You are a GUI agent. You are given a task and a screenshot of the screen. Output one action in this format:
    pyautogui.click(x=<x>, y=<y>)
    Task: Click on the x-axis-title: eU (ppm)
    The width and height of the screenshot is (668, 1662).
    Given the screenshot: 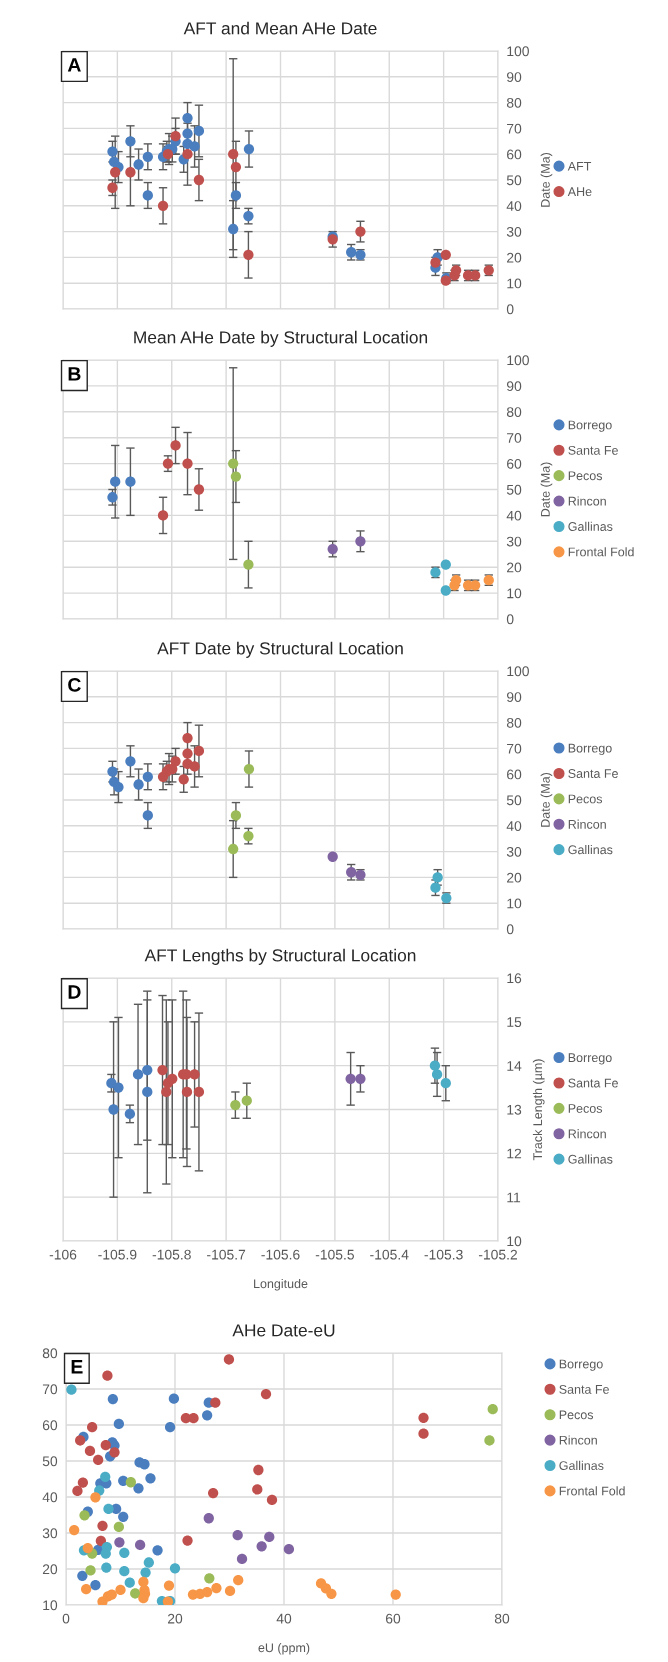 What is the action you would take?
    pyautogui.click(x=284, y=1648)
    